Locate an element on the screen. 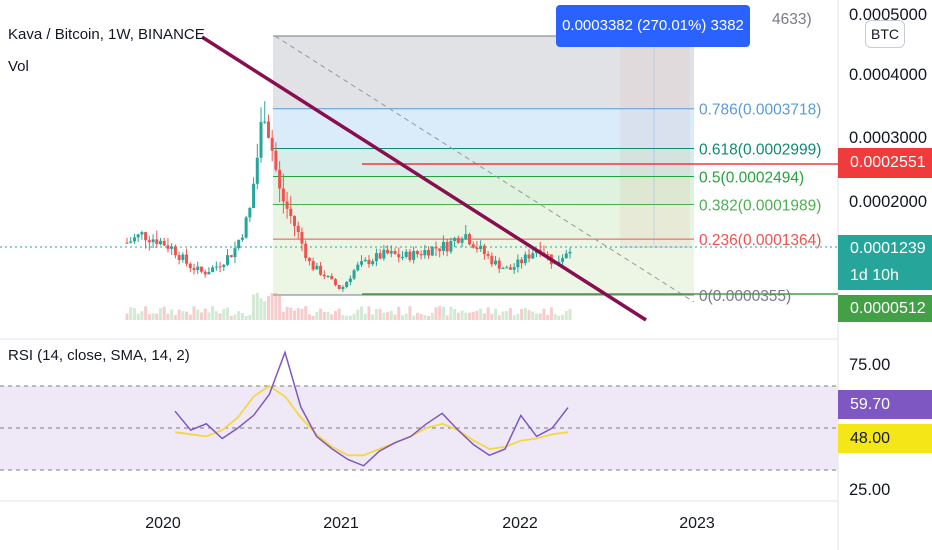 The height and width of the screenshot is (550, 932). measure-tool-label: 0.0003382 (270.01%) 3382 is located at coordinates (653, 26).